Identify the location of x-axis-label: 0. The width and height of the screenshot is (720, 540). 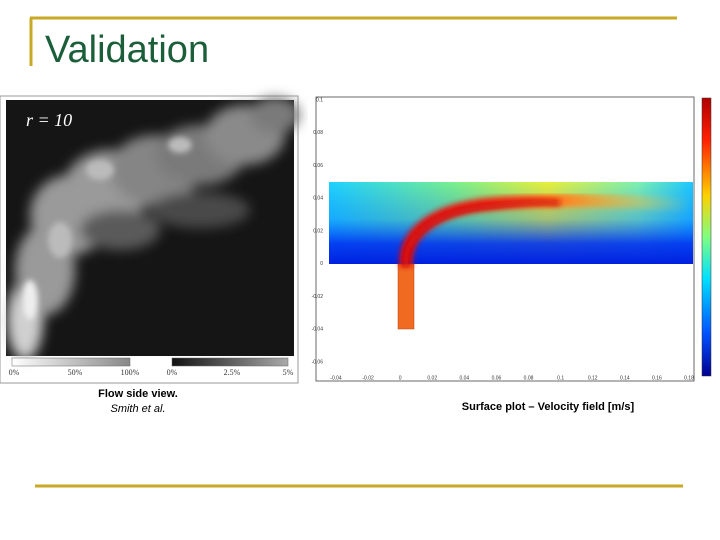
(400, 378).